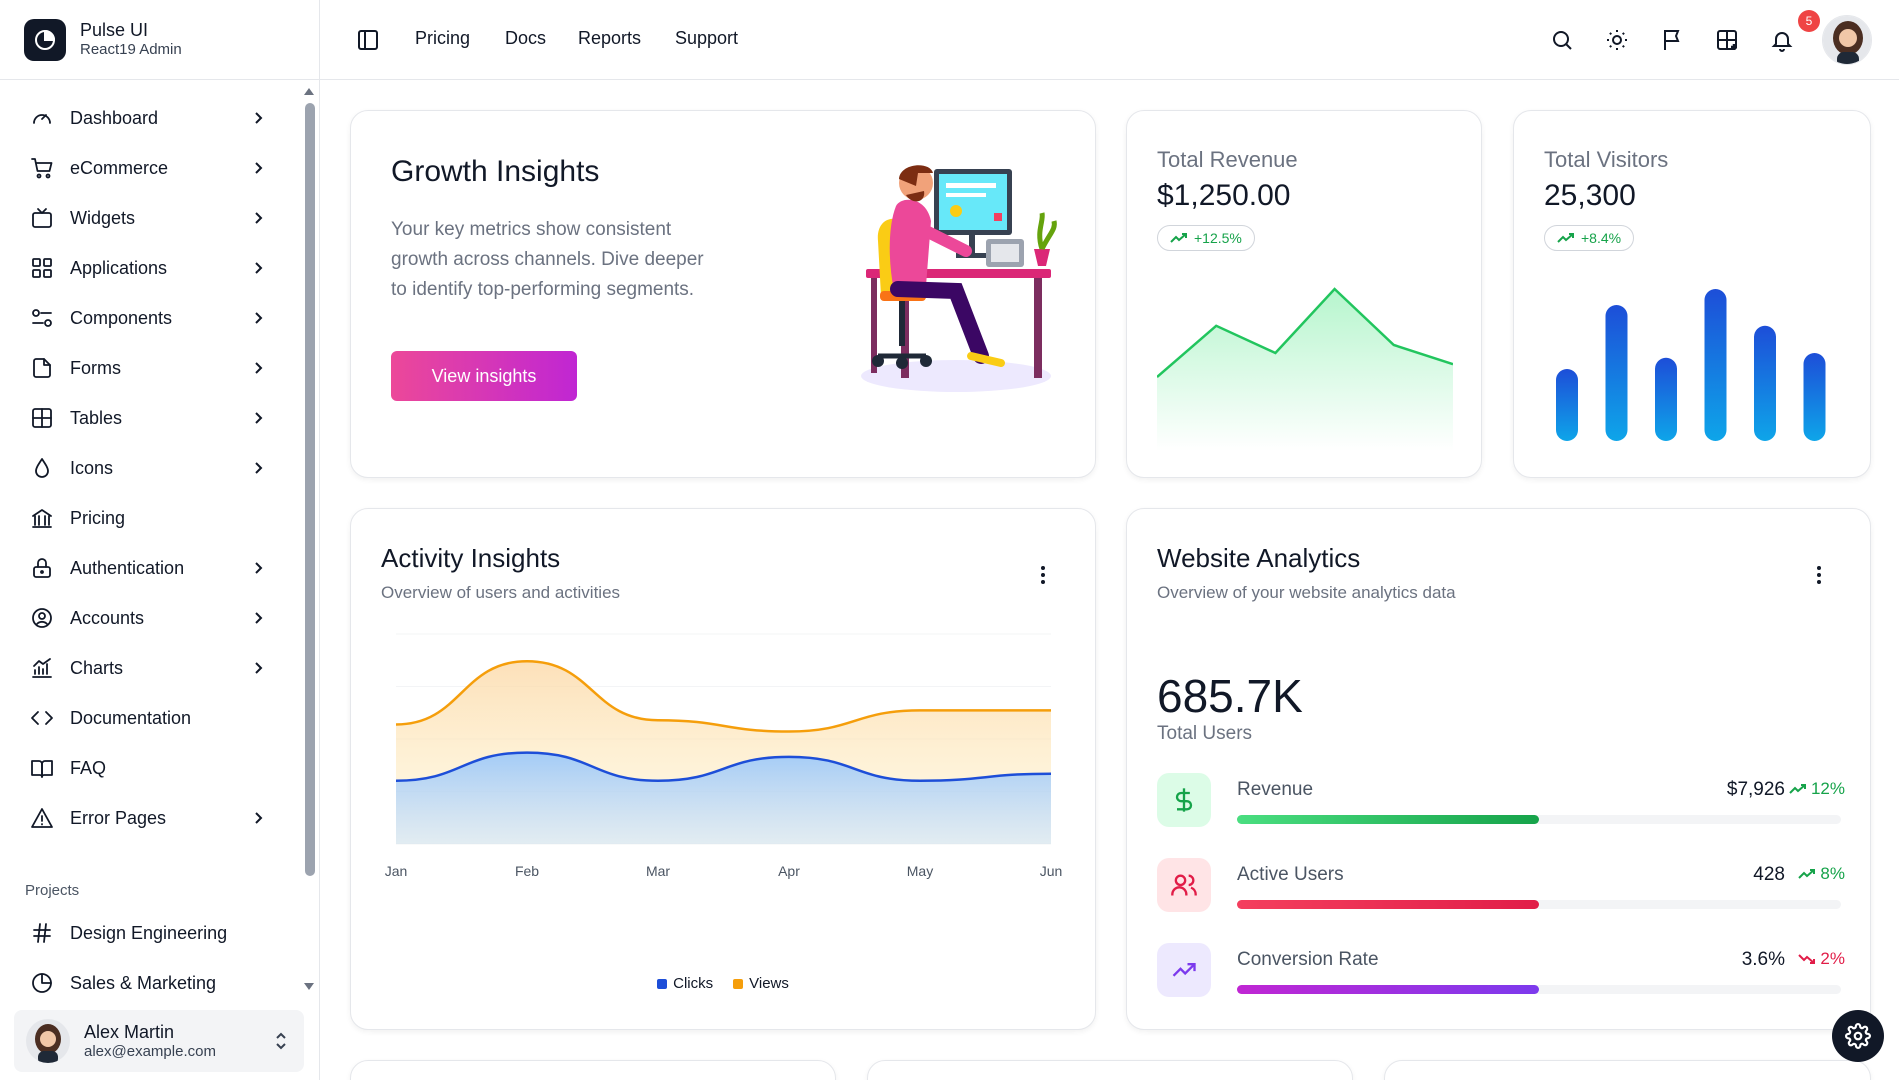 The height and width of the screenshot is (1080, 1899). What do you see at coordinates (484, 376) in the screenshot?
I see `view-insights-button: View insights` at bounding box center [484, 376].